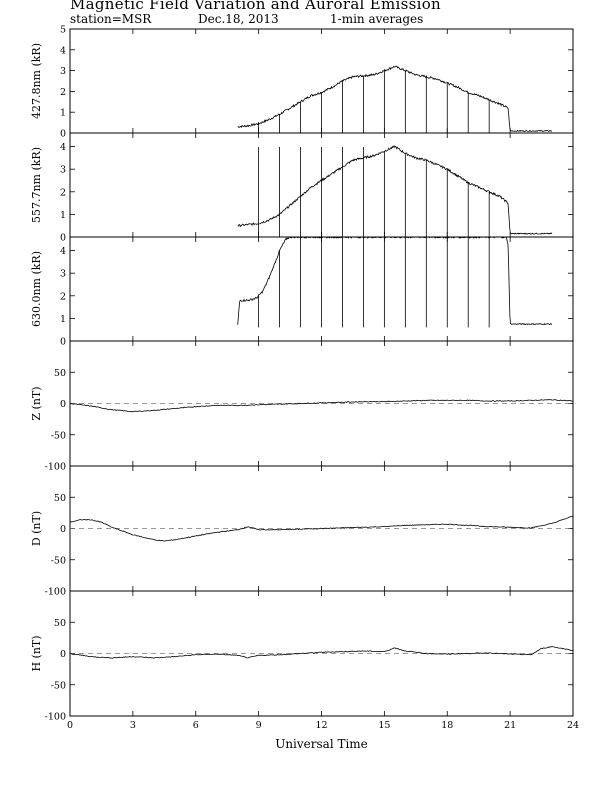  What do you see at coordinates (70, 725) in the screenshot?
I see `x-tick-label: 0` at bounding box center [70, 725].